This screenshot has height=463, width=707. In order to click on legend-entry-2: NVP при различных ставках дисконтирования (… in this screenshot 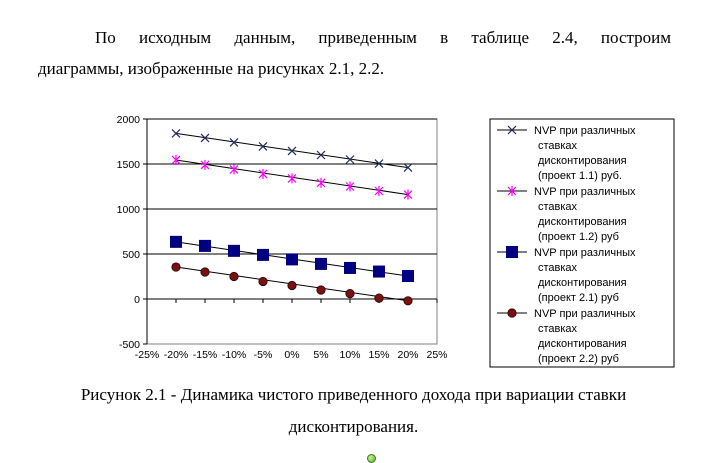, I will do `click(566, 214)`.